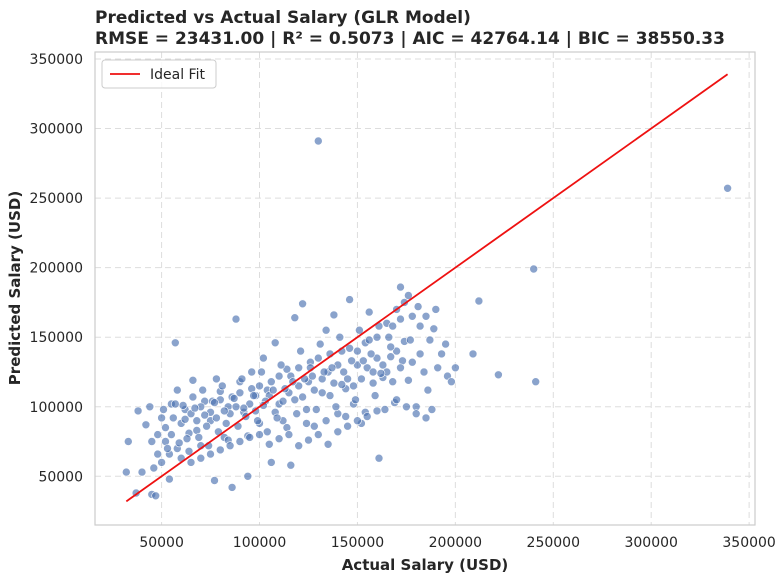 This screenshot has width=783, height=584. I want to click on legend-label-ideal-fit: Ideal Fit, so click(177, 75).